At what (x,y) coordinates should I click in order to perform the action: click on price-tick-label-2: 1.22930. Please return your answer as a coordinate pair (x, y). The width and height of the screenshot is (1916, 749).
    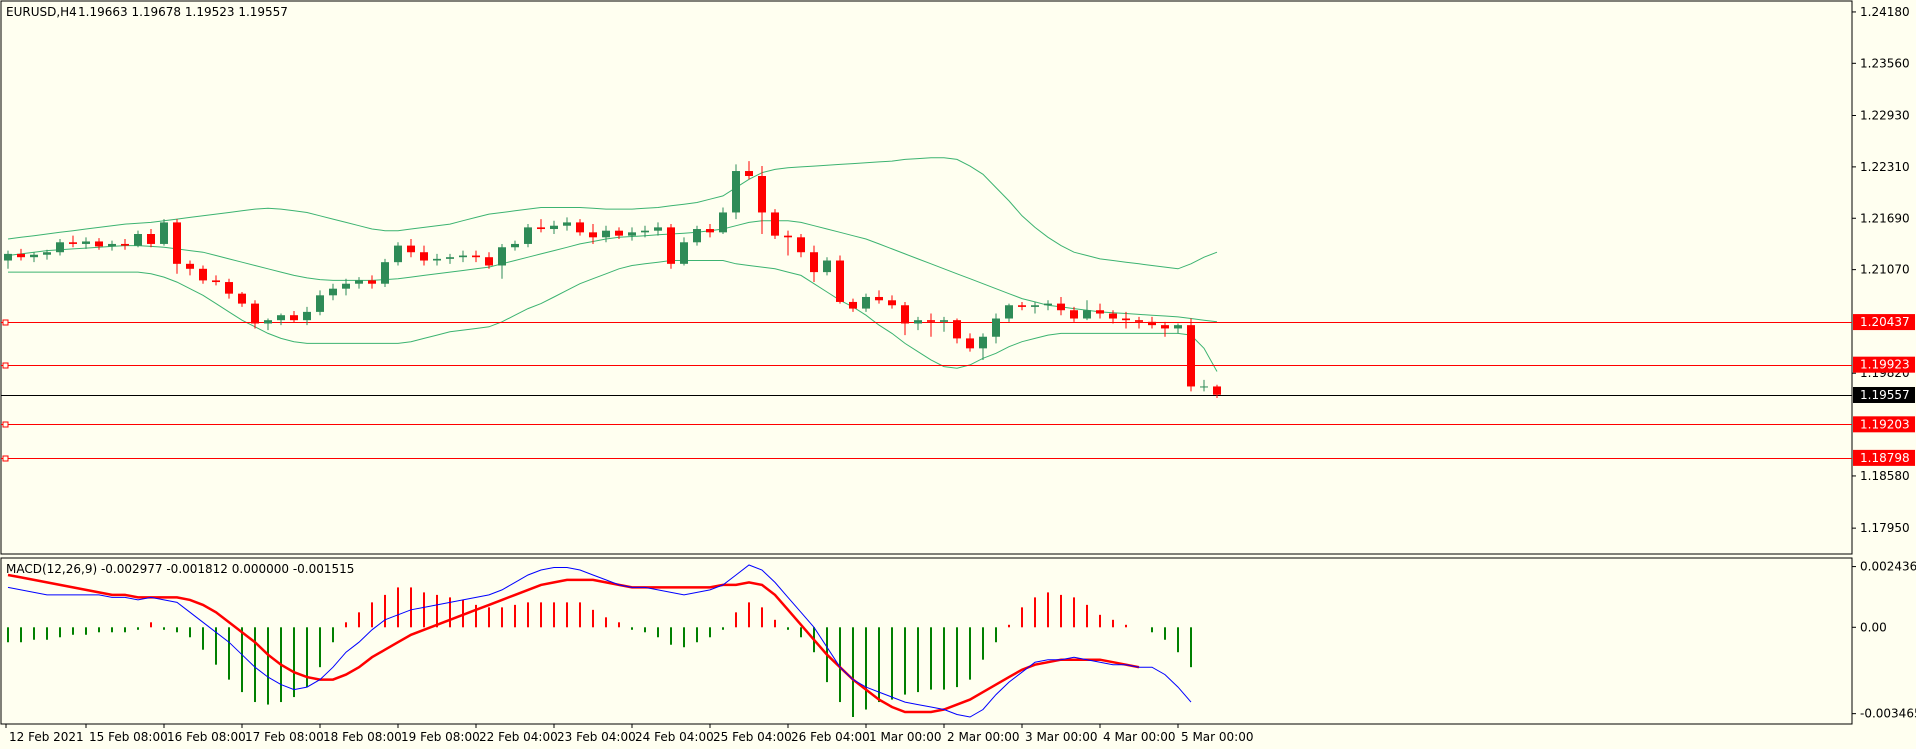
    Looking at the image, I should click on (1885, 116).